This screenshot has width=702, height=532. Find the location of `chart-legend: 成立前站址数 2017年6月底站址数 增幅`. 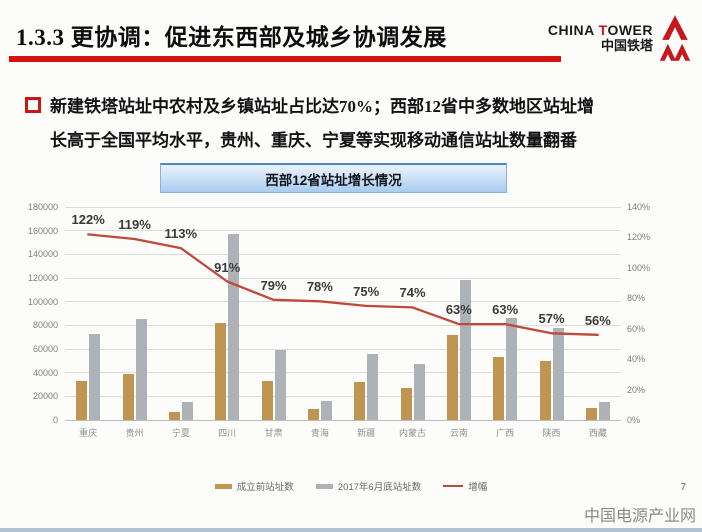

chart-legend: 成立前站址数 2017年6月底站址数 增幅 is located at coordinates (351, 486).